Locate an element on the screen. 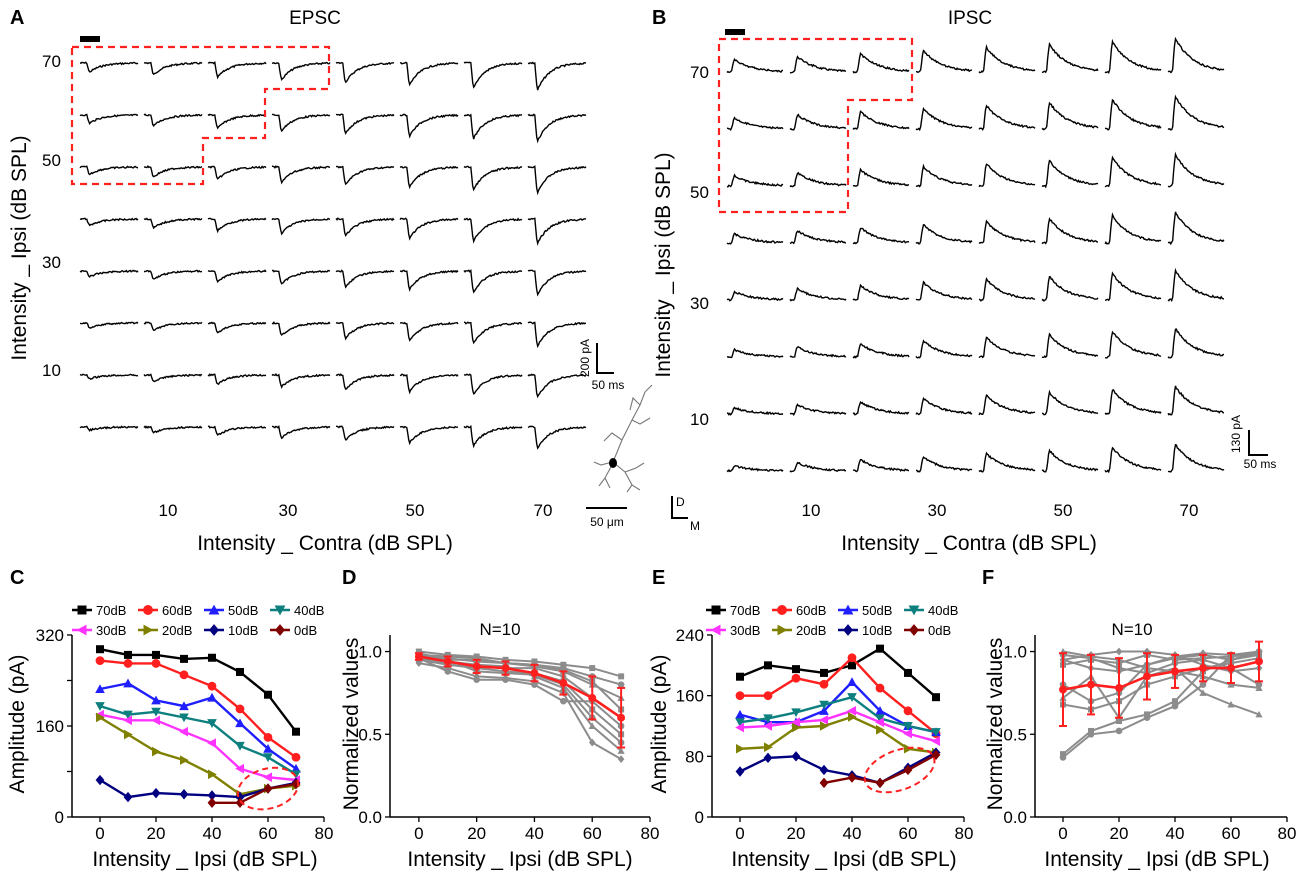  panel-c-xtick-label: 20 is located at coordinates (156, 833).